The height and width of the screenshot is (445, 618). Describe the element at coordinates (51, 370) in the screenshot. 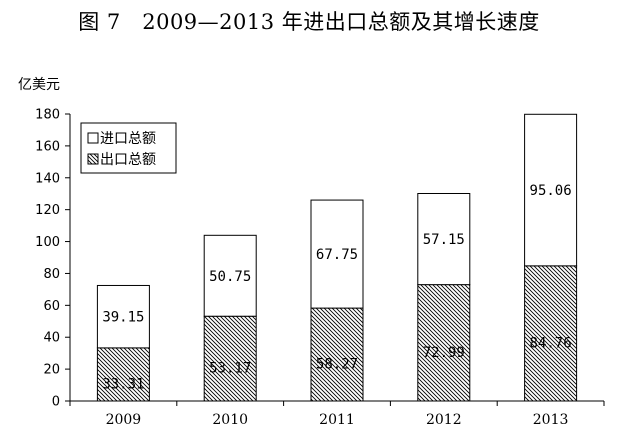

I see `y-tick-label: 20` at that location.